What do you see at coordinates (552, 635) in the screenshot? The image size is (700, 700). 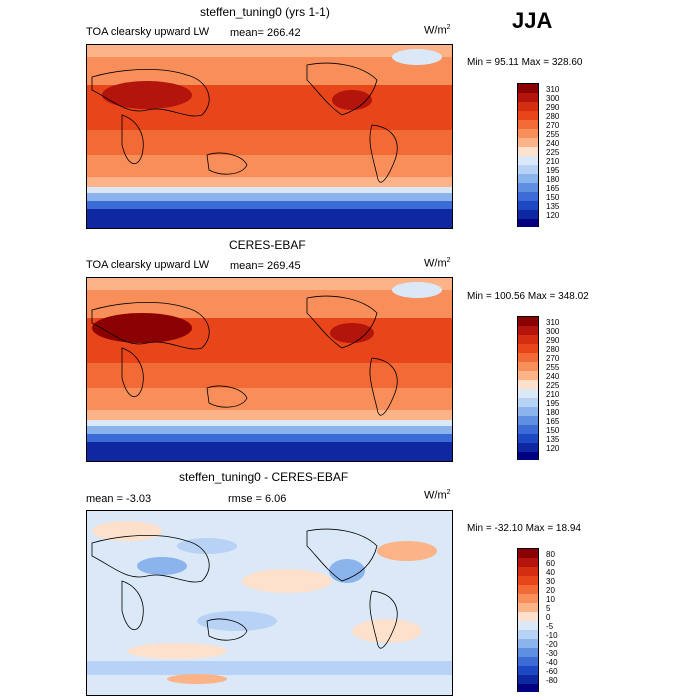 I see `colorbar-tick: -10` at bounding box center [552, 635].